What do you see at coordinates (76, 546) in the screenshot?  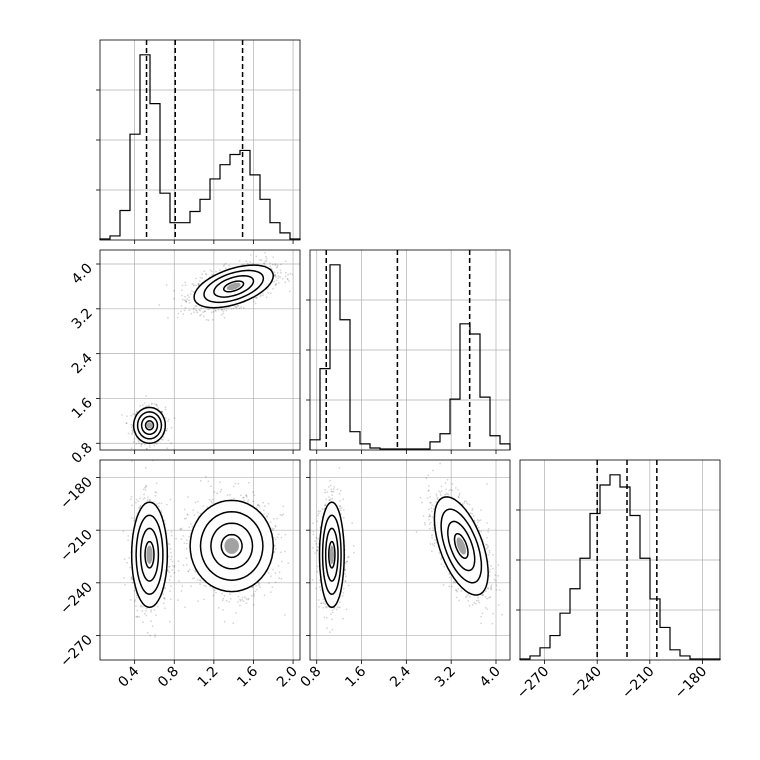 I see `joint-0-2-ytick-label-2: −210` at bounding box center [76, 546].